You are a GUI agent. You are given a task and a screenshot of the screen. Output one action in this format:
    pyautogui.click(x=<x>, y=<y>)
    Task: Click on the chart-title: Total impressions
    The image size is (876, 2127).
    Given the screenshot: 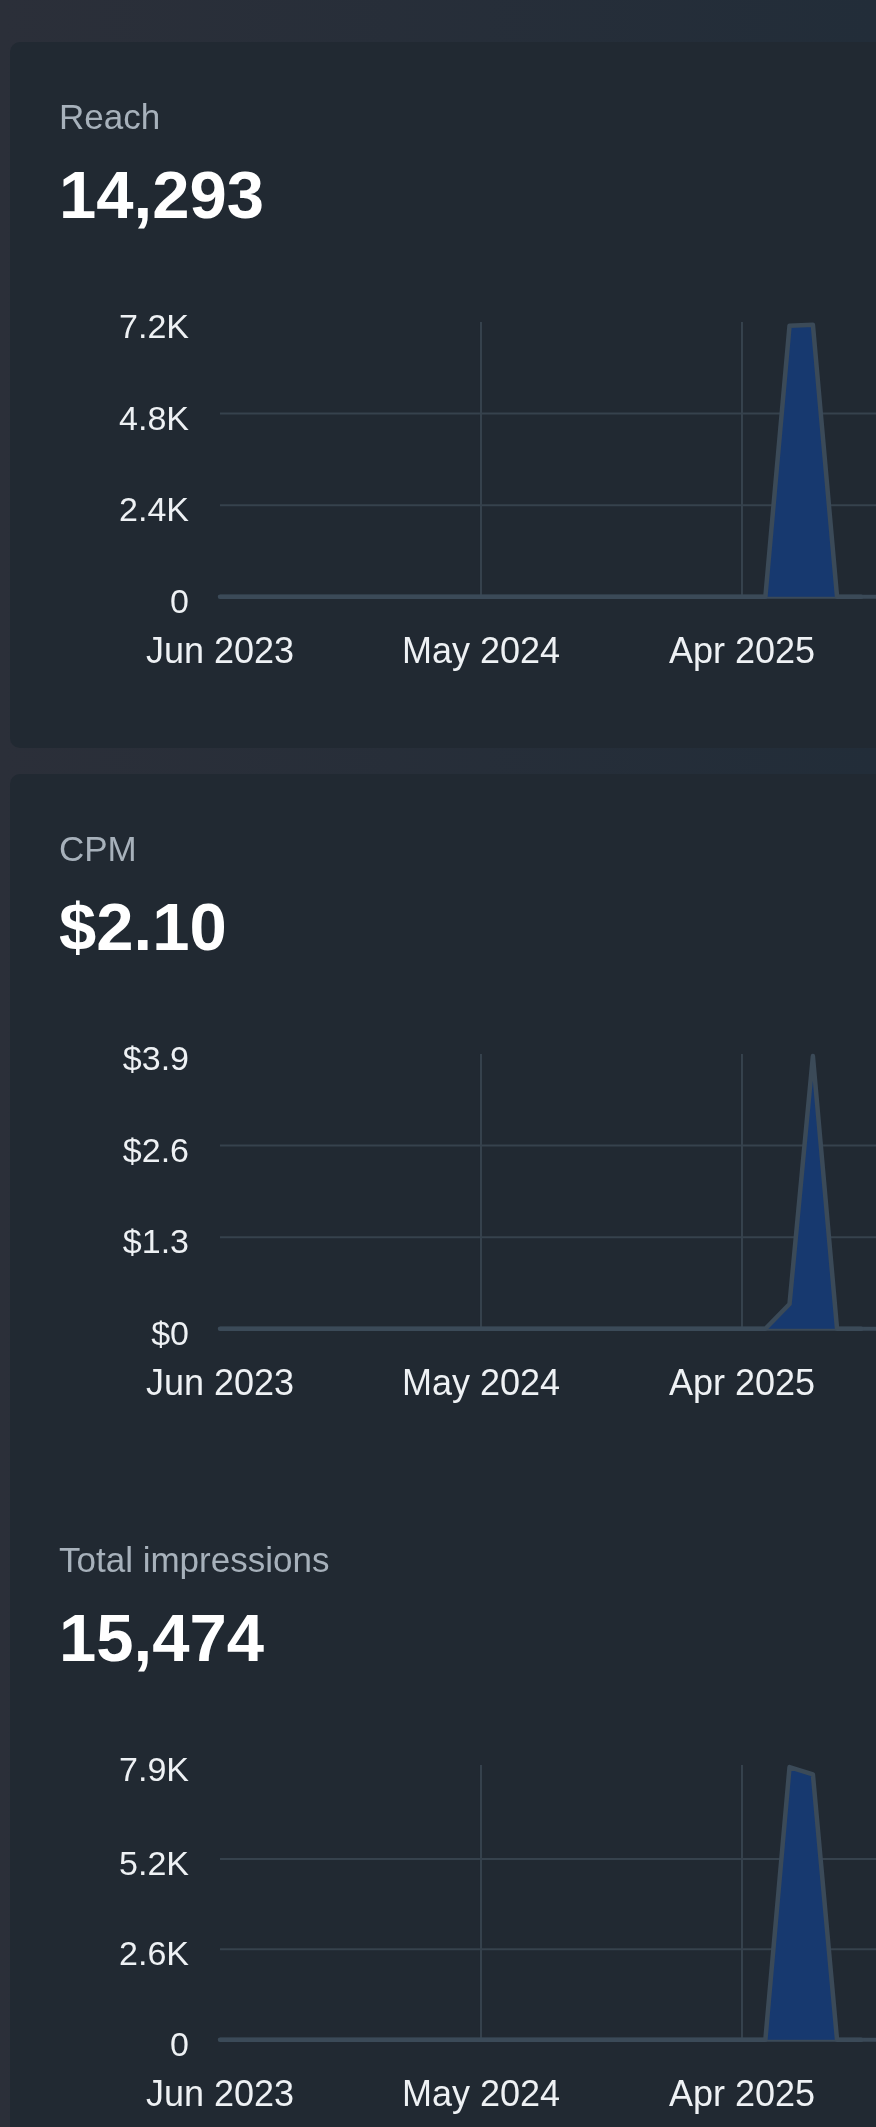 What is the action you would take?
    pyautogui.click(x=194, y=1559)
    